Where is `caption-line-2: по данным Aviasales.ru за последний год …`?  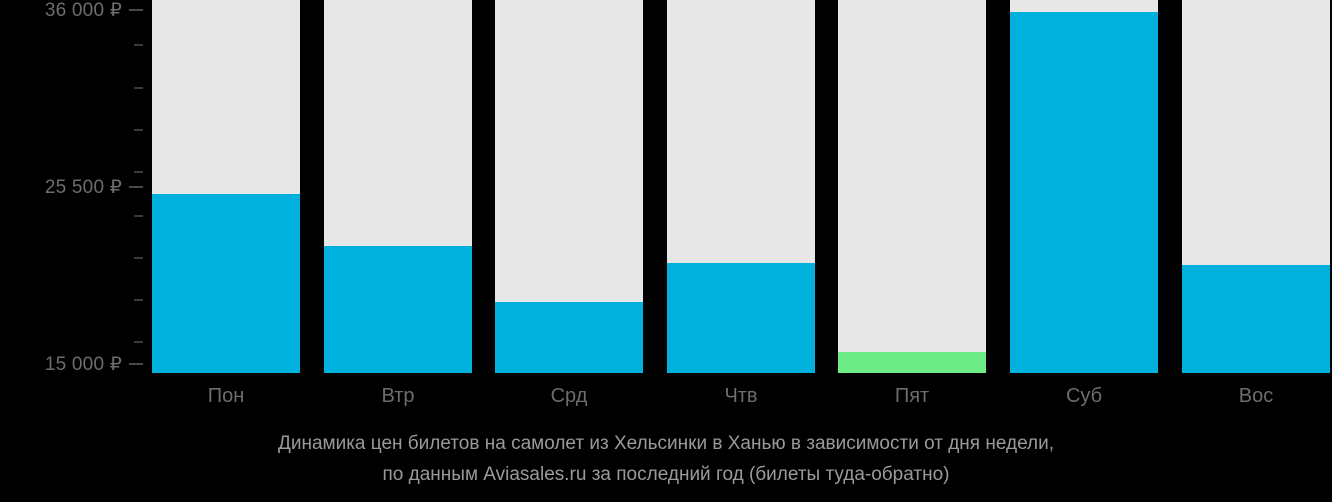
caption-line-2: по данным Aviasales.ru за последний год … is located at coordinates (666, 474).